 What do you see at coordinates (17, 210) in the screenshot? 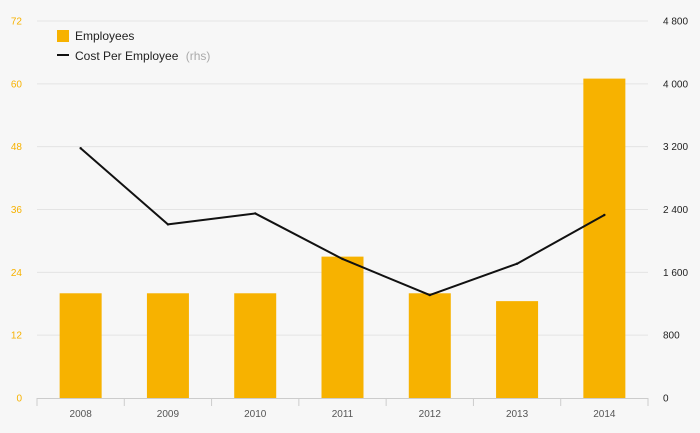
I see `y-left-tick-label: 36` at bounding box center [17, 210].